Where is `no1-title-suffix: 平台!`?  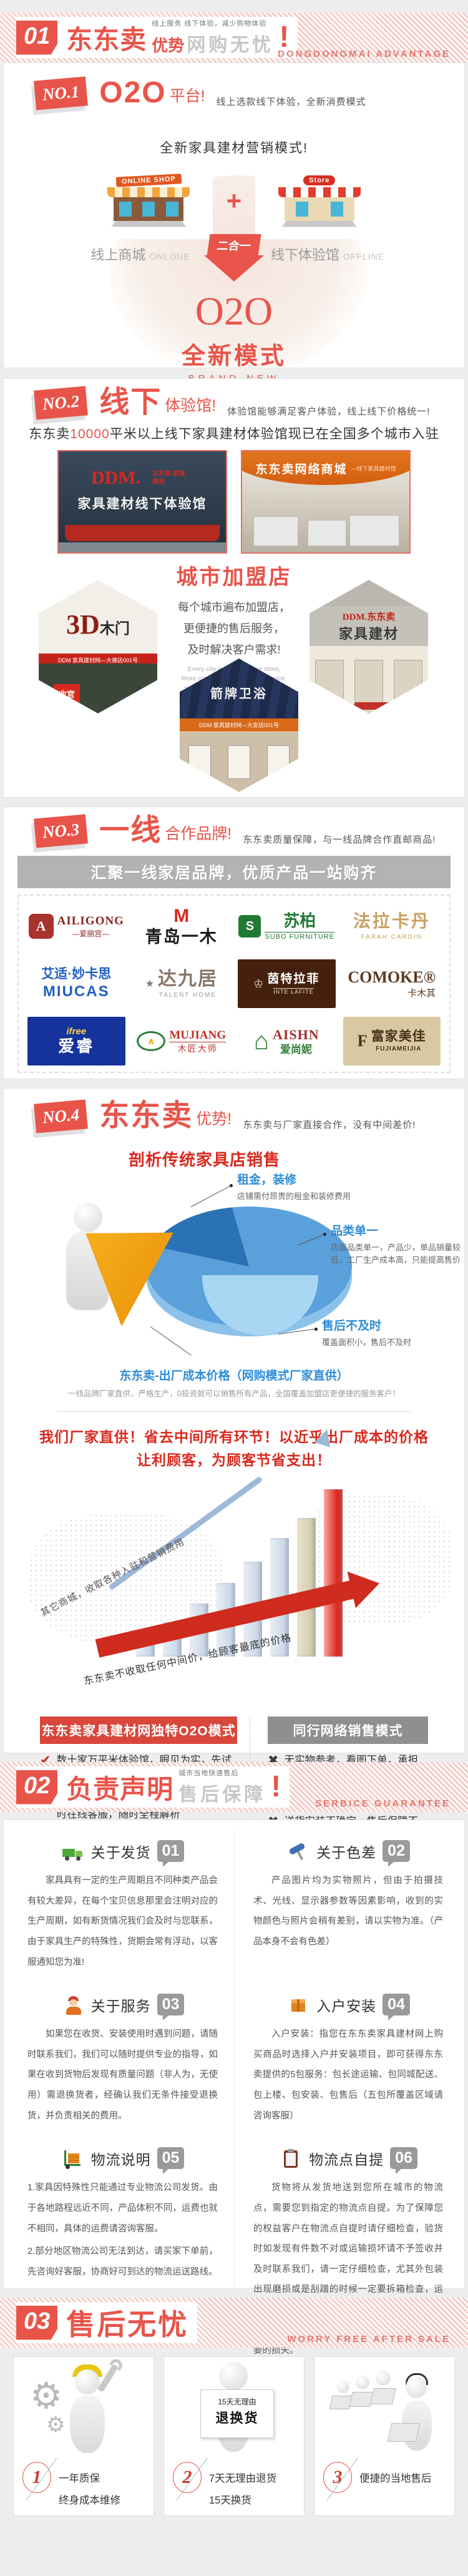
no1-title-suffix: 平台! is located at coordinates (187, 96).